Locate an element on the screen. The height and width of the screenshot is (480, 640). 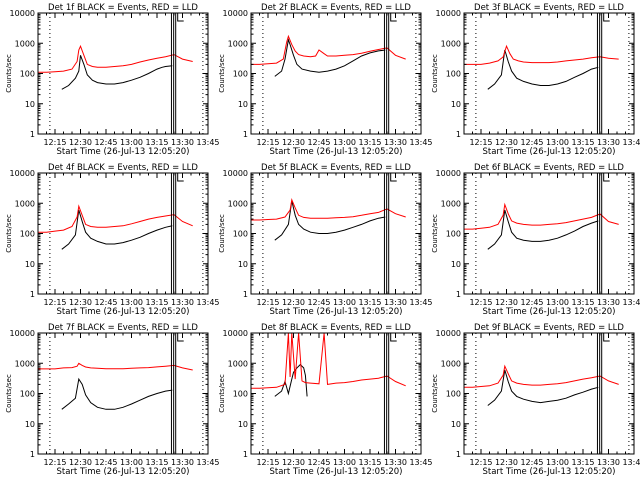
panel-title: Det 8f BLACK = Events, RED = LLD is located at coordinates (336, 328).